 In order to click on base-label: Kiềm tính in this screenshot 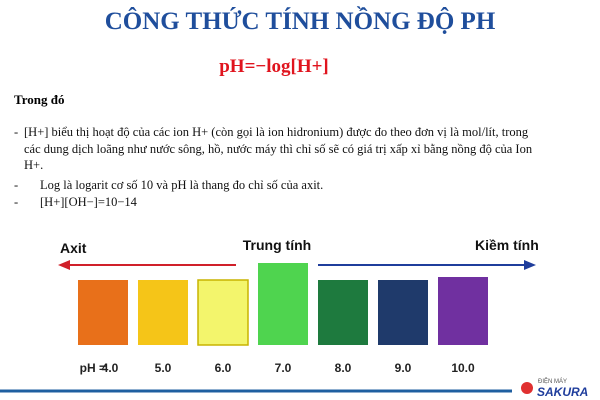, I will do `click(507, 245)`.